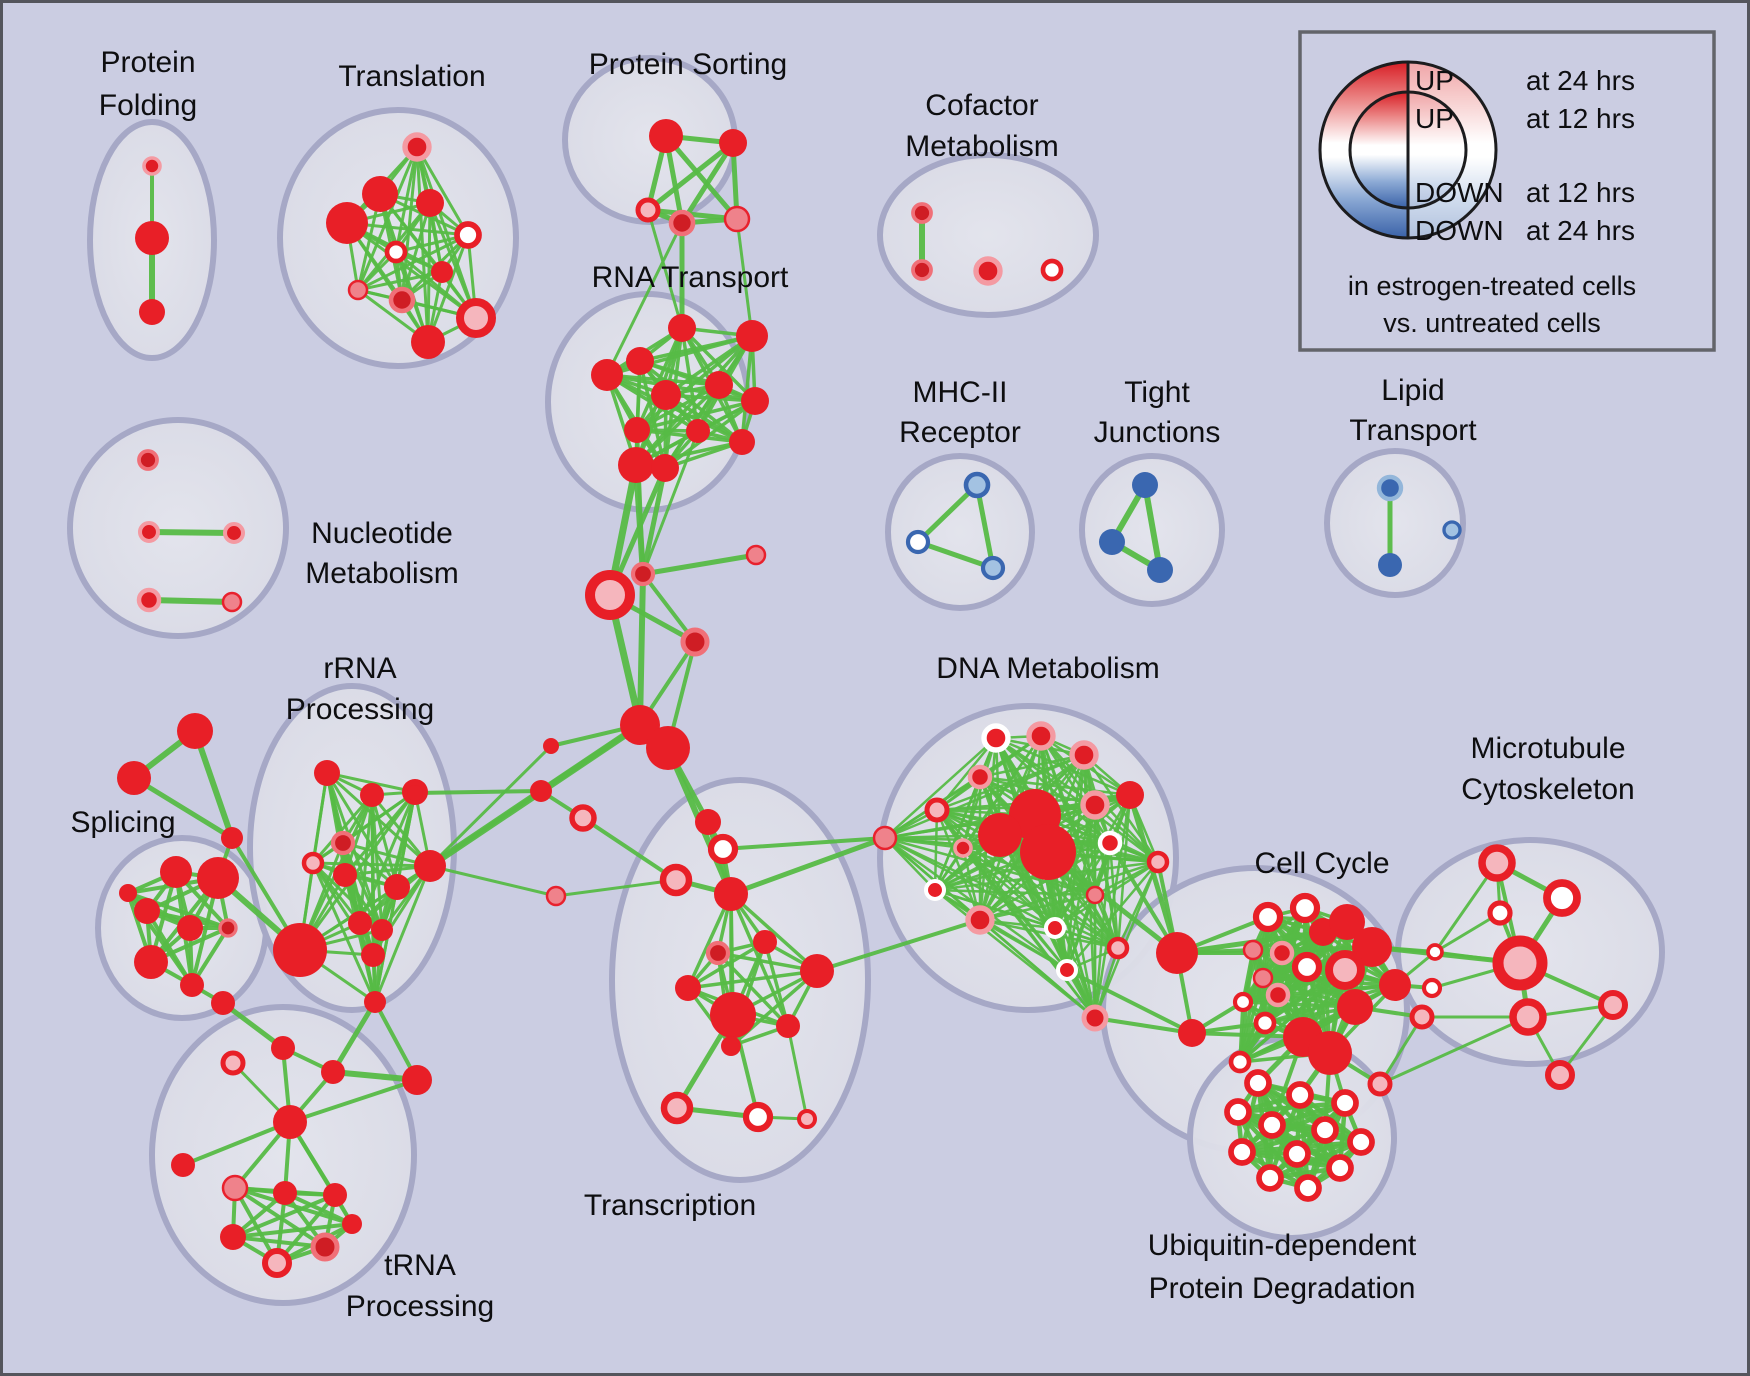 The width and height of the screenshot is (1750, 1376). I want to click on node-dm20, so click(1118, 948).